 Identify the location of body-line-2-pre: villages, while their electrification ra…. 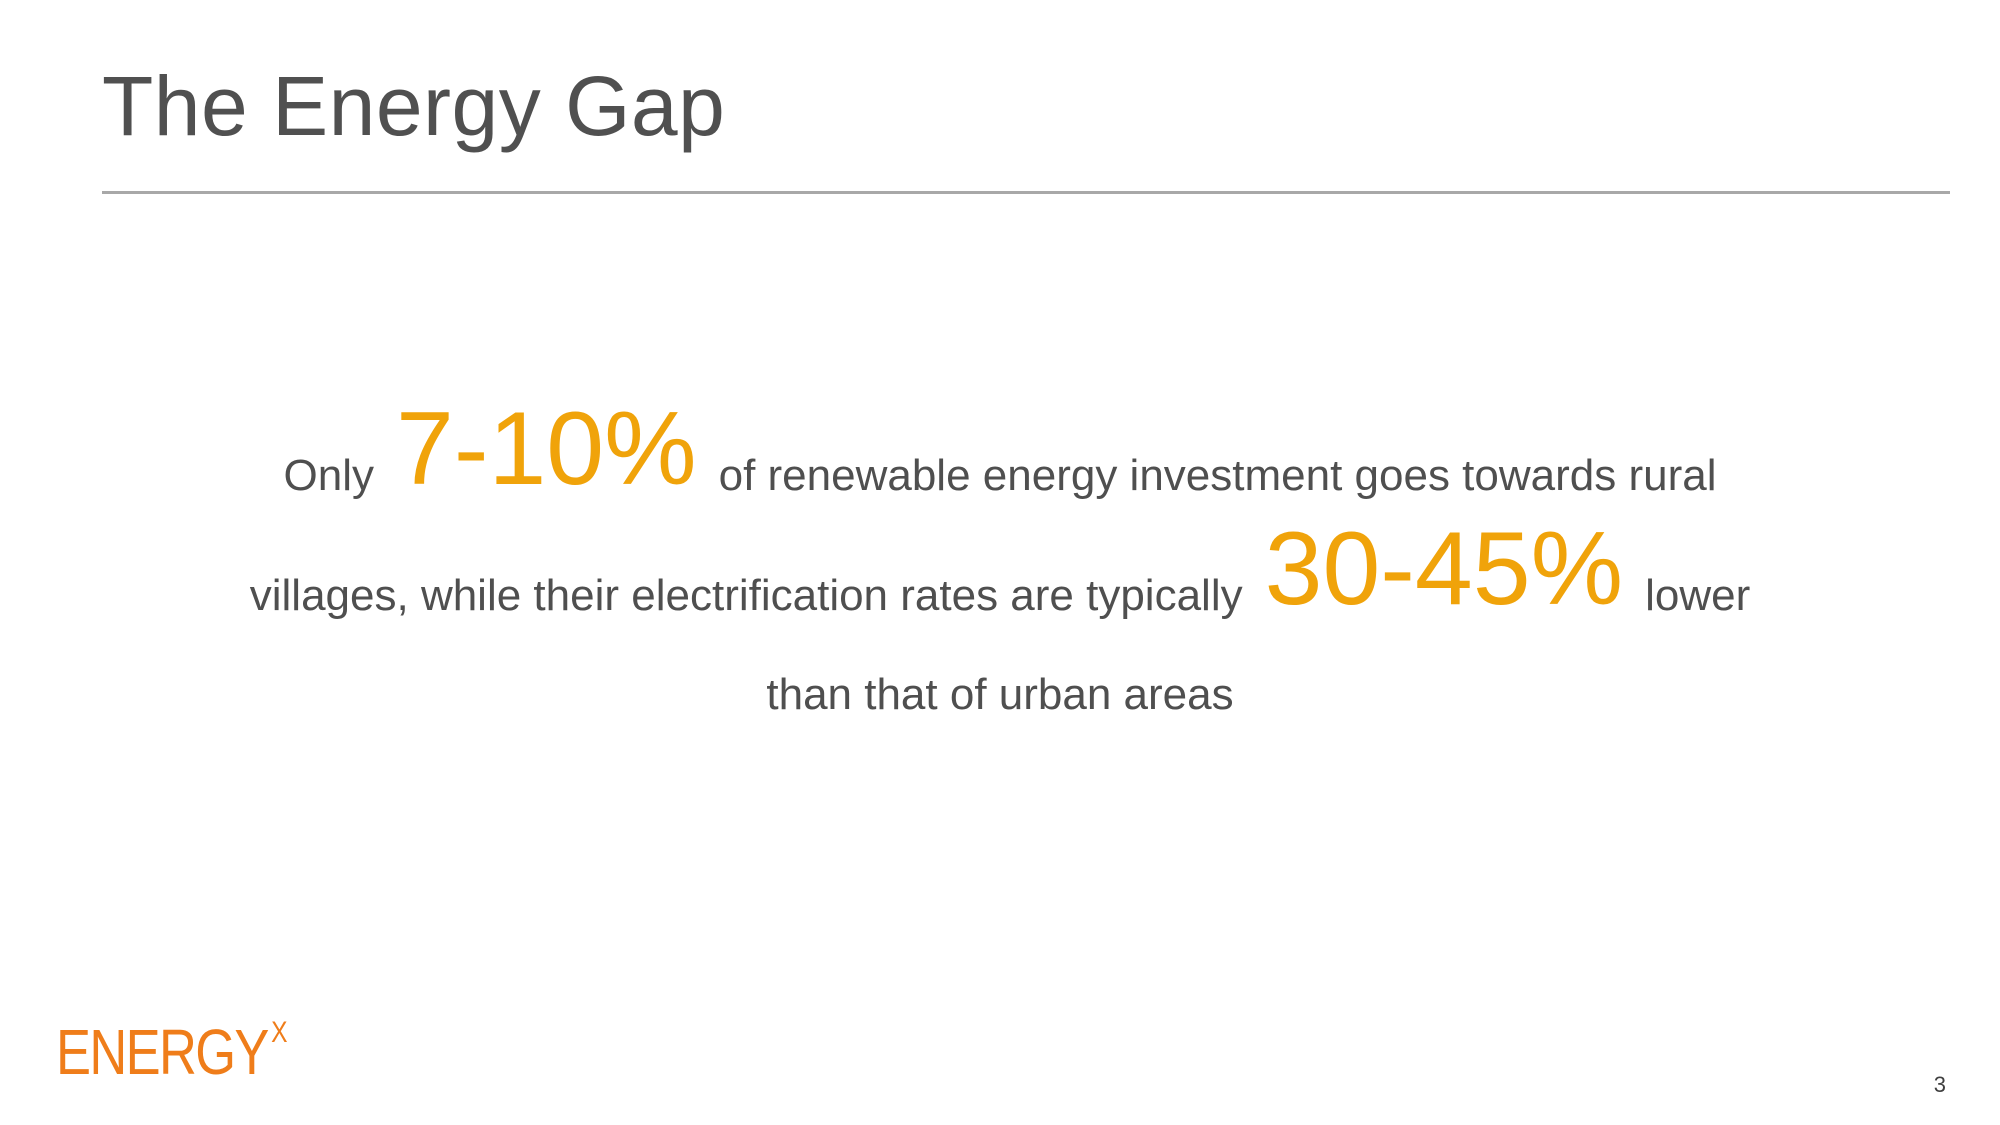
(746, 595).